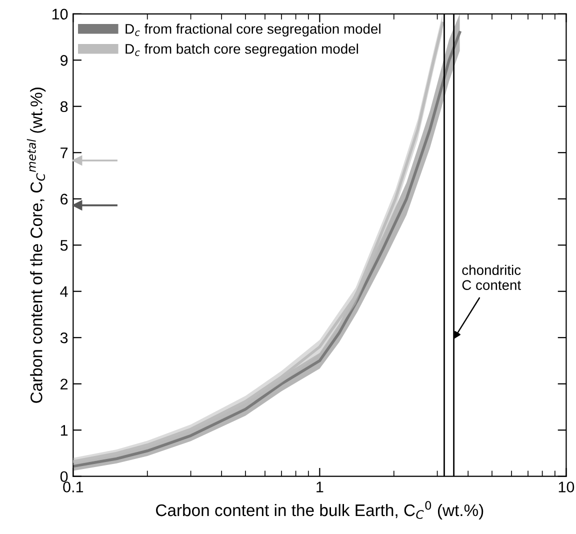 The height and width of the screenshot is (534, 576). Describe the element at coordinates (36, 245) in the screenshot. I see `y-axis-title: Carbon content of the Core, C$_{C}$$^{metal}$ (wt.%)` at that location.